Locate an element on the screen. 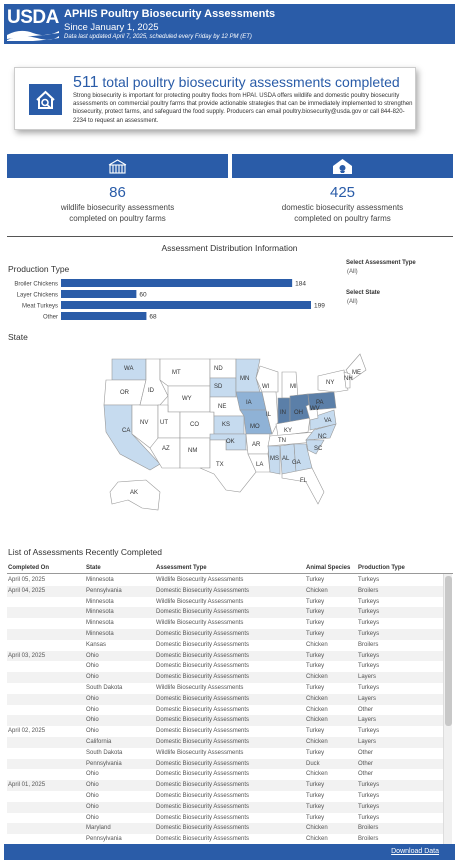 The image size is (459, 864). cell-state: Maryland is located at coordinates (98, 828).